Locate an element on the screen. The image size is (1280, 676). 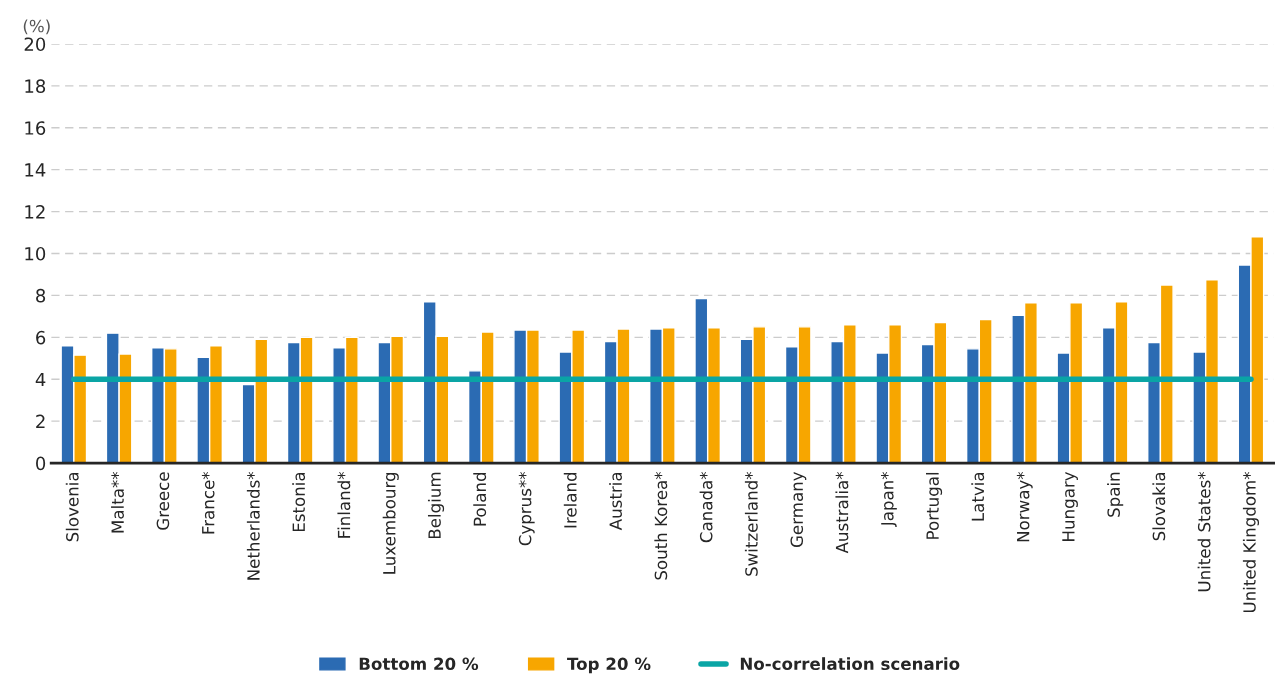
y-tick-label: 8 is located at coordinates (41, 295).